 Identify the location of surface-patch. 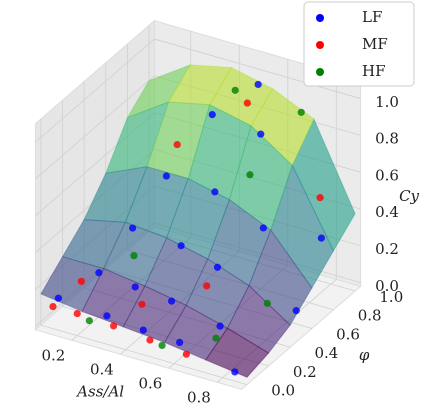
(260, 177).